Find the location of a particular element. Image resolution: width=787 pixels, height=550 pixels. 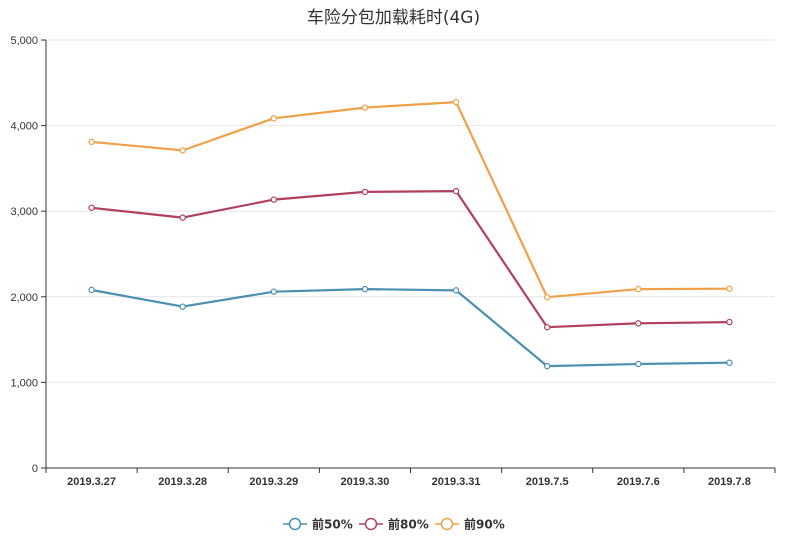

y-tick-label: 3,000 is located at coordinates (24, 212).